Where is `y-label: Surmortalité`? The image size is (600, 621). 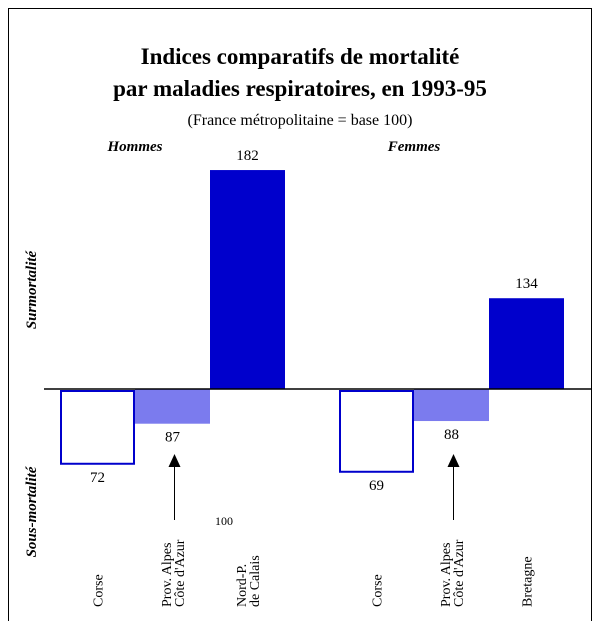 y-label: Surmortalité is located at coordinates (32, 289).